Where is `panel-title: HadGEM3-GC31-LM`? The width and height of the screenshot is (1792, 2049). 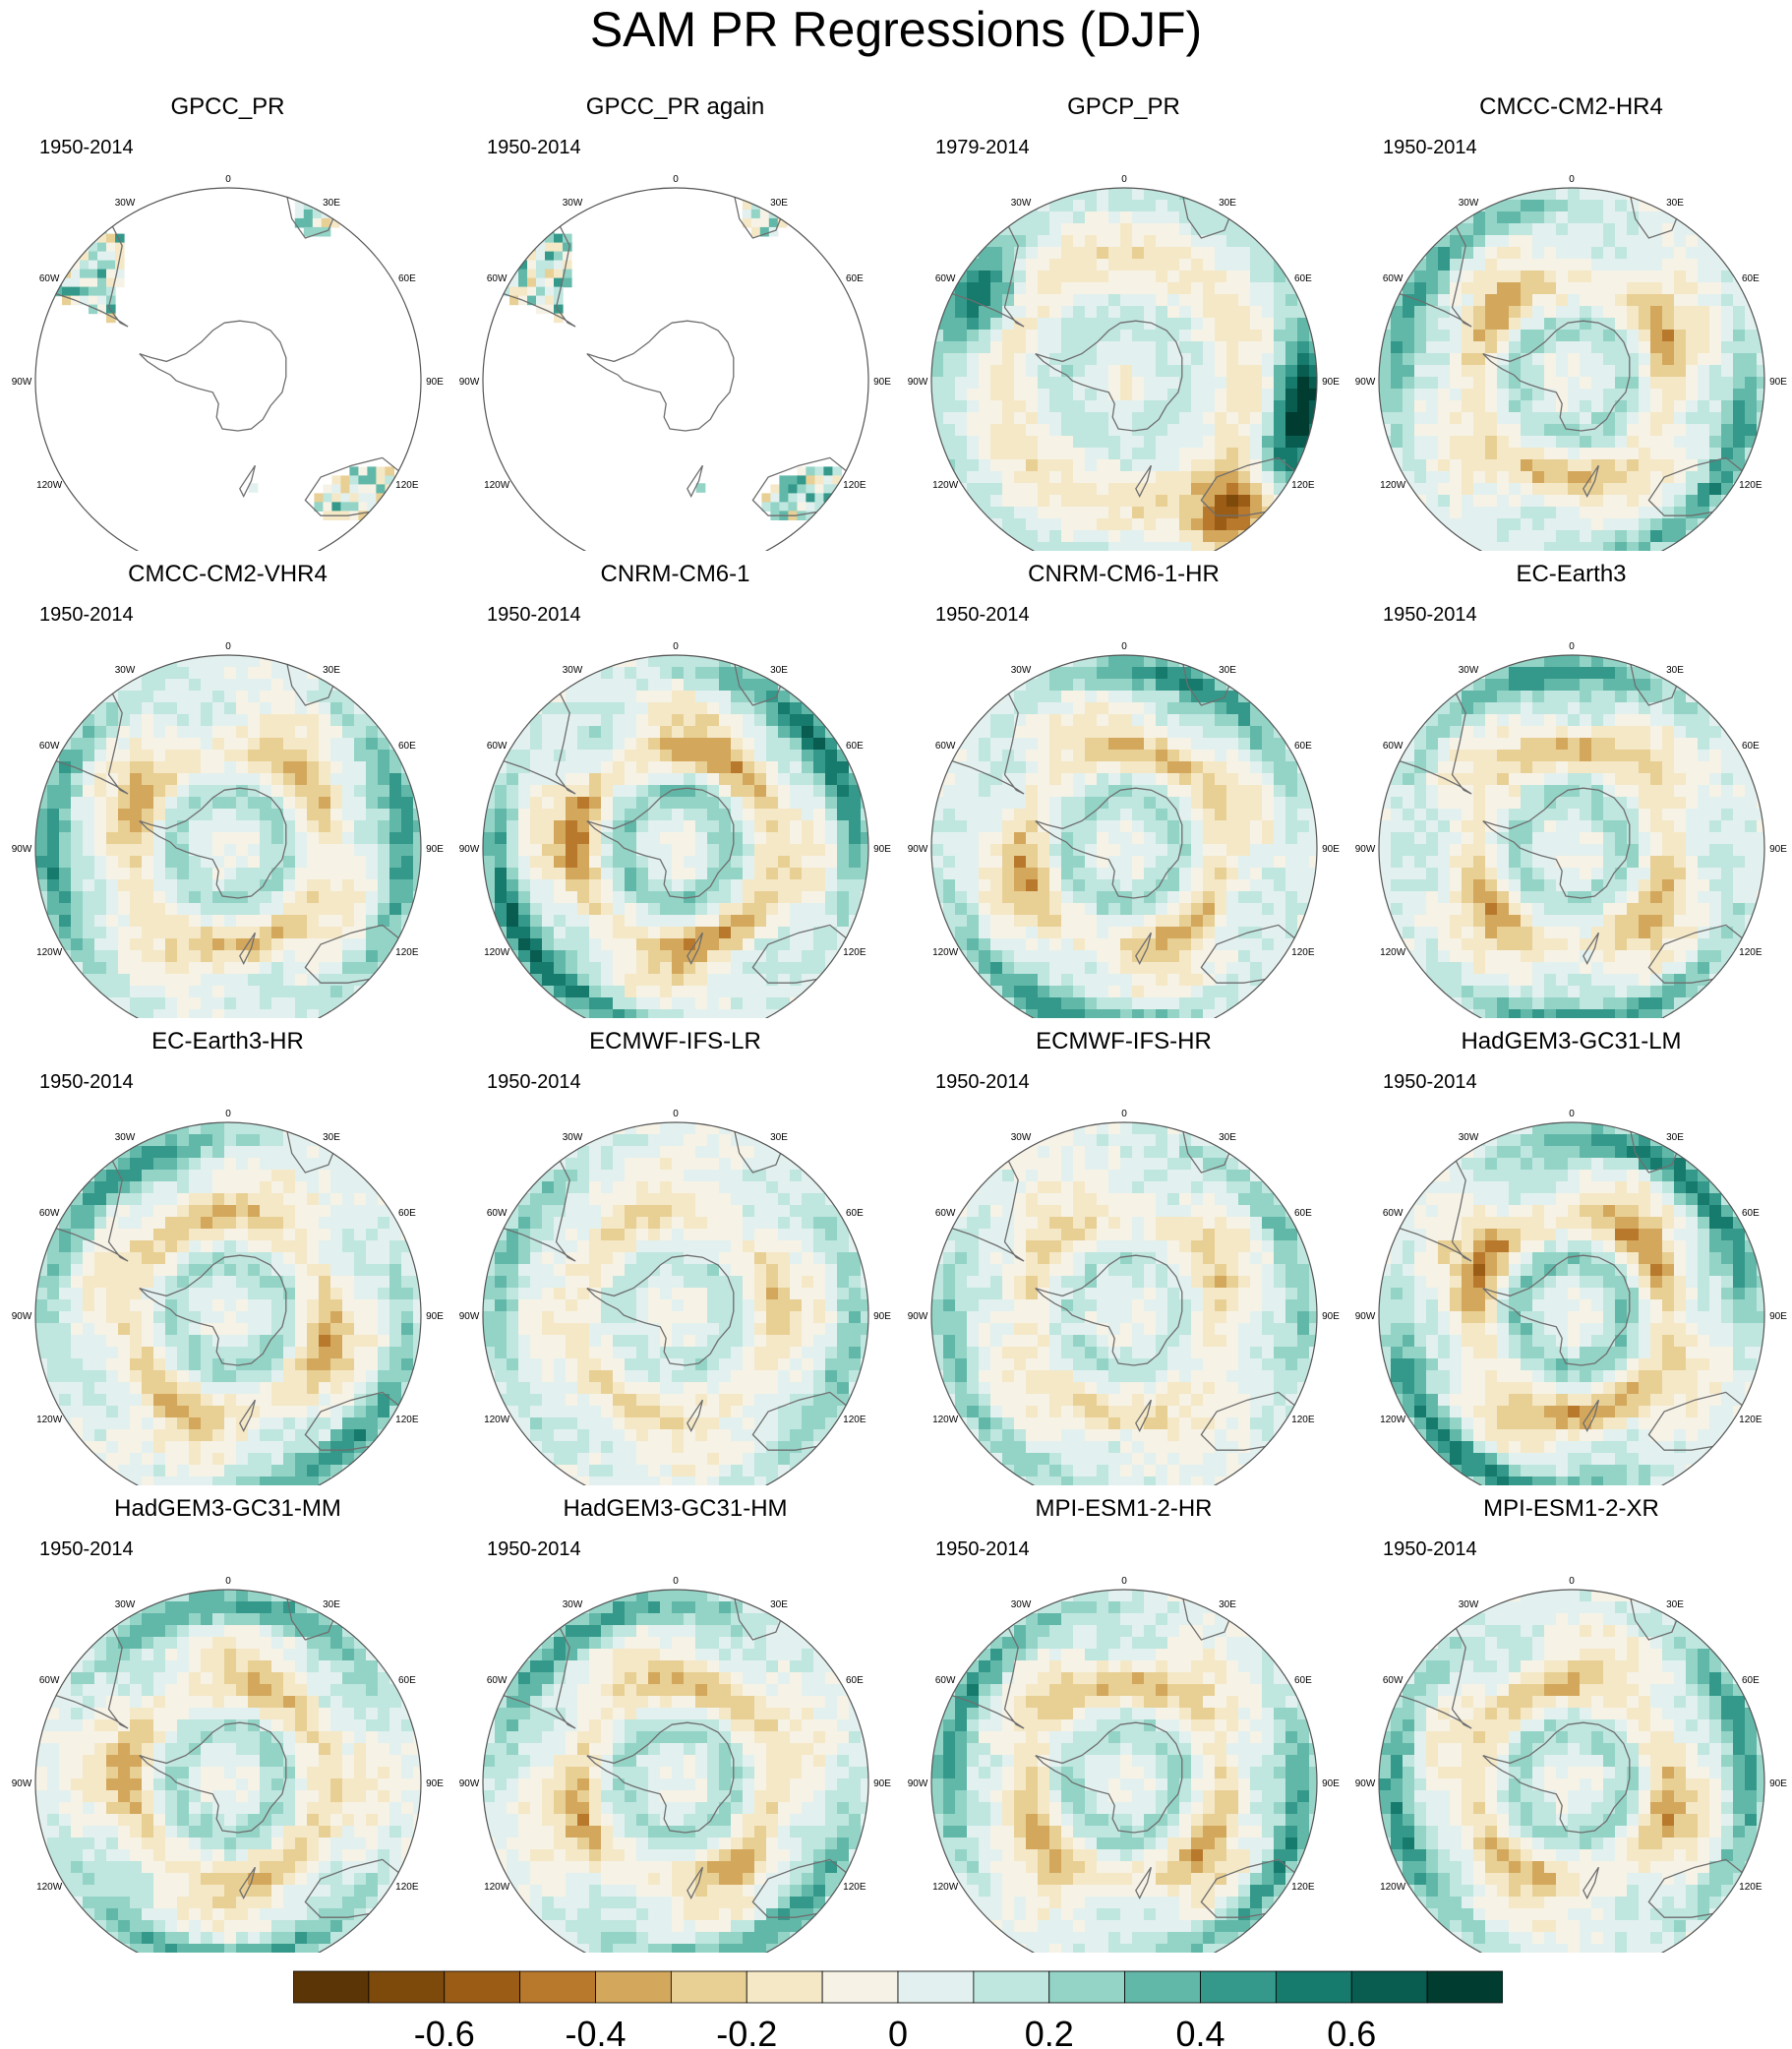
panel-title: HadGEM3-GC31-LM is located at coordinates (1571, 1041).